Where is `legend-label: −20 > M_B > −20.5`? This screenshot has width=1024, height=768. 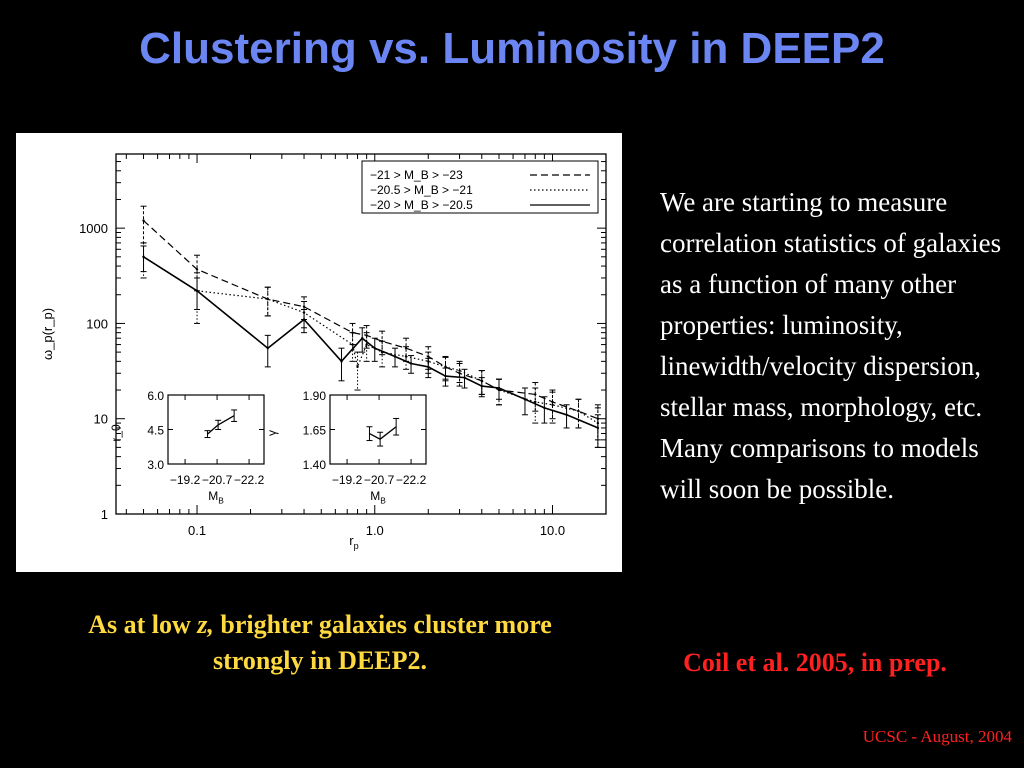 legend-label: −20 > M_B > −20.5 is located at coordinates (421, 205).